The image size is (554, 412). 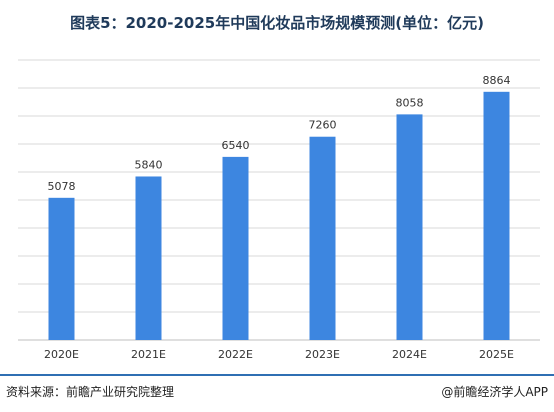 I want to click on data-label-2022E: 6540, so click(x=236, y=145).